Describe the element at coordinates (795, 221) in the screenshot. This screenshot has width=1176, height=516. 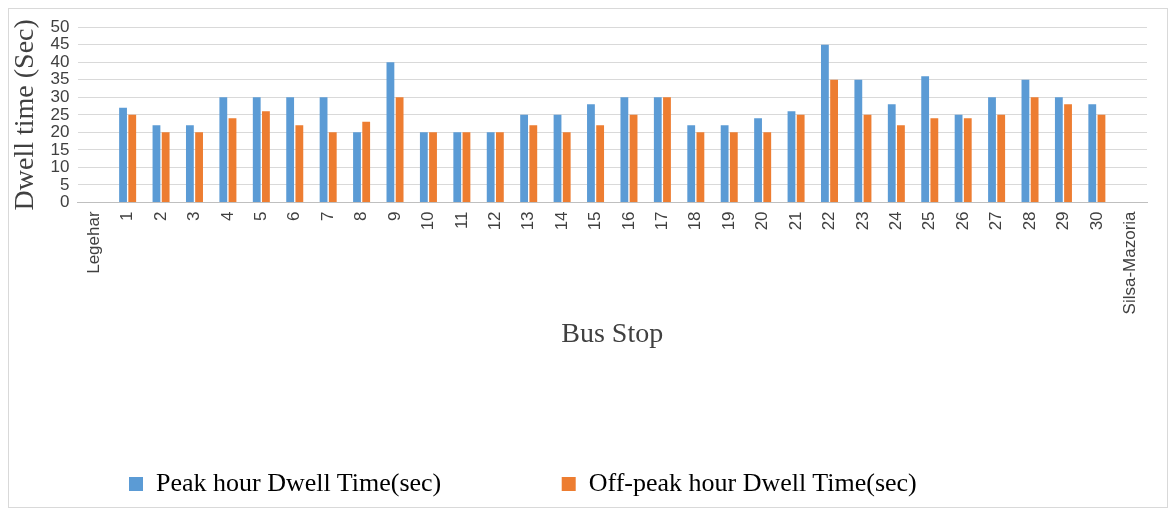
I see `x-tick-label: 21` at that location.